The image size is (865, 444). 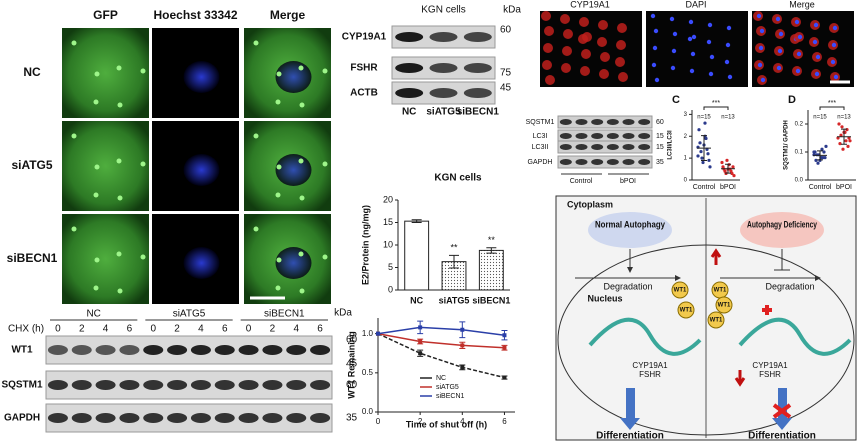 I want to click on x-tick-label: bPOI, so click(x=728, y=187).